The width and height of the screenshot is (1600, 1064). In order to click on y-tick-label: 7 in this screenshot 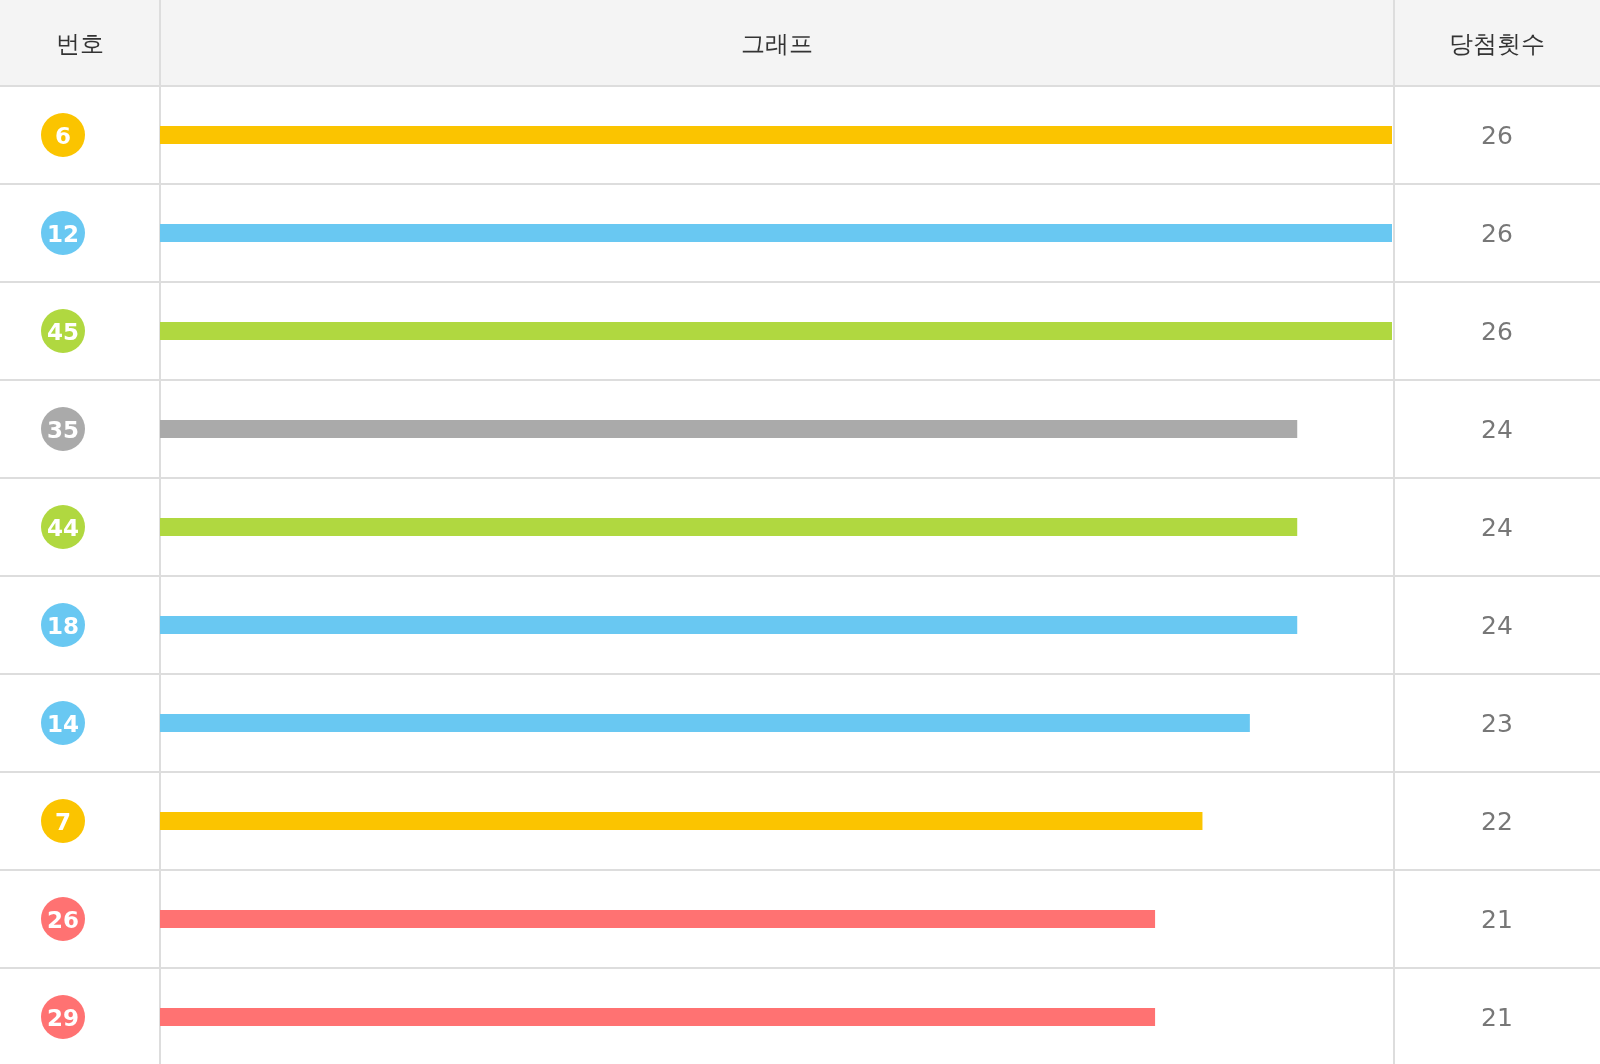, I will do `click(63, 822)`.